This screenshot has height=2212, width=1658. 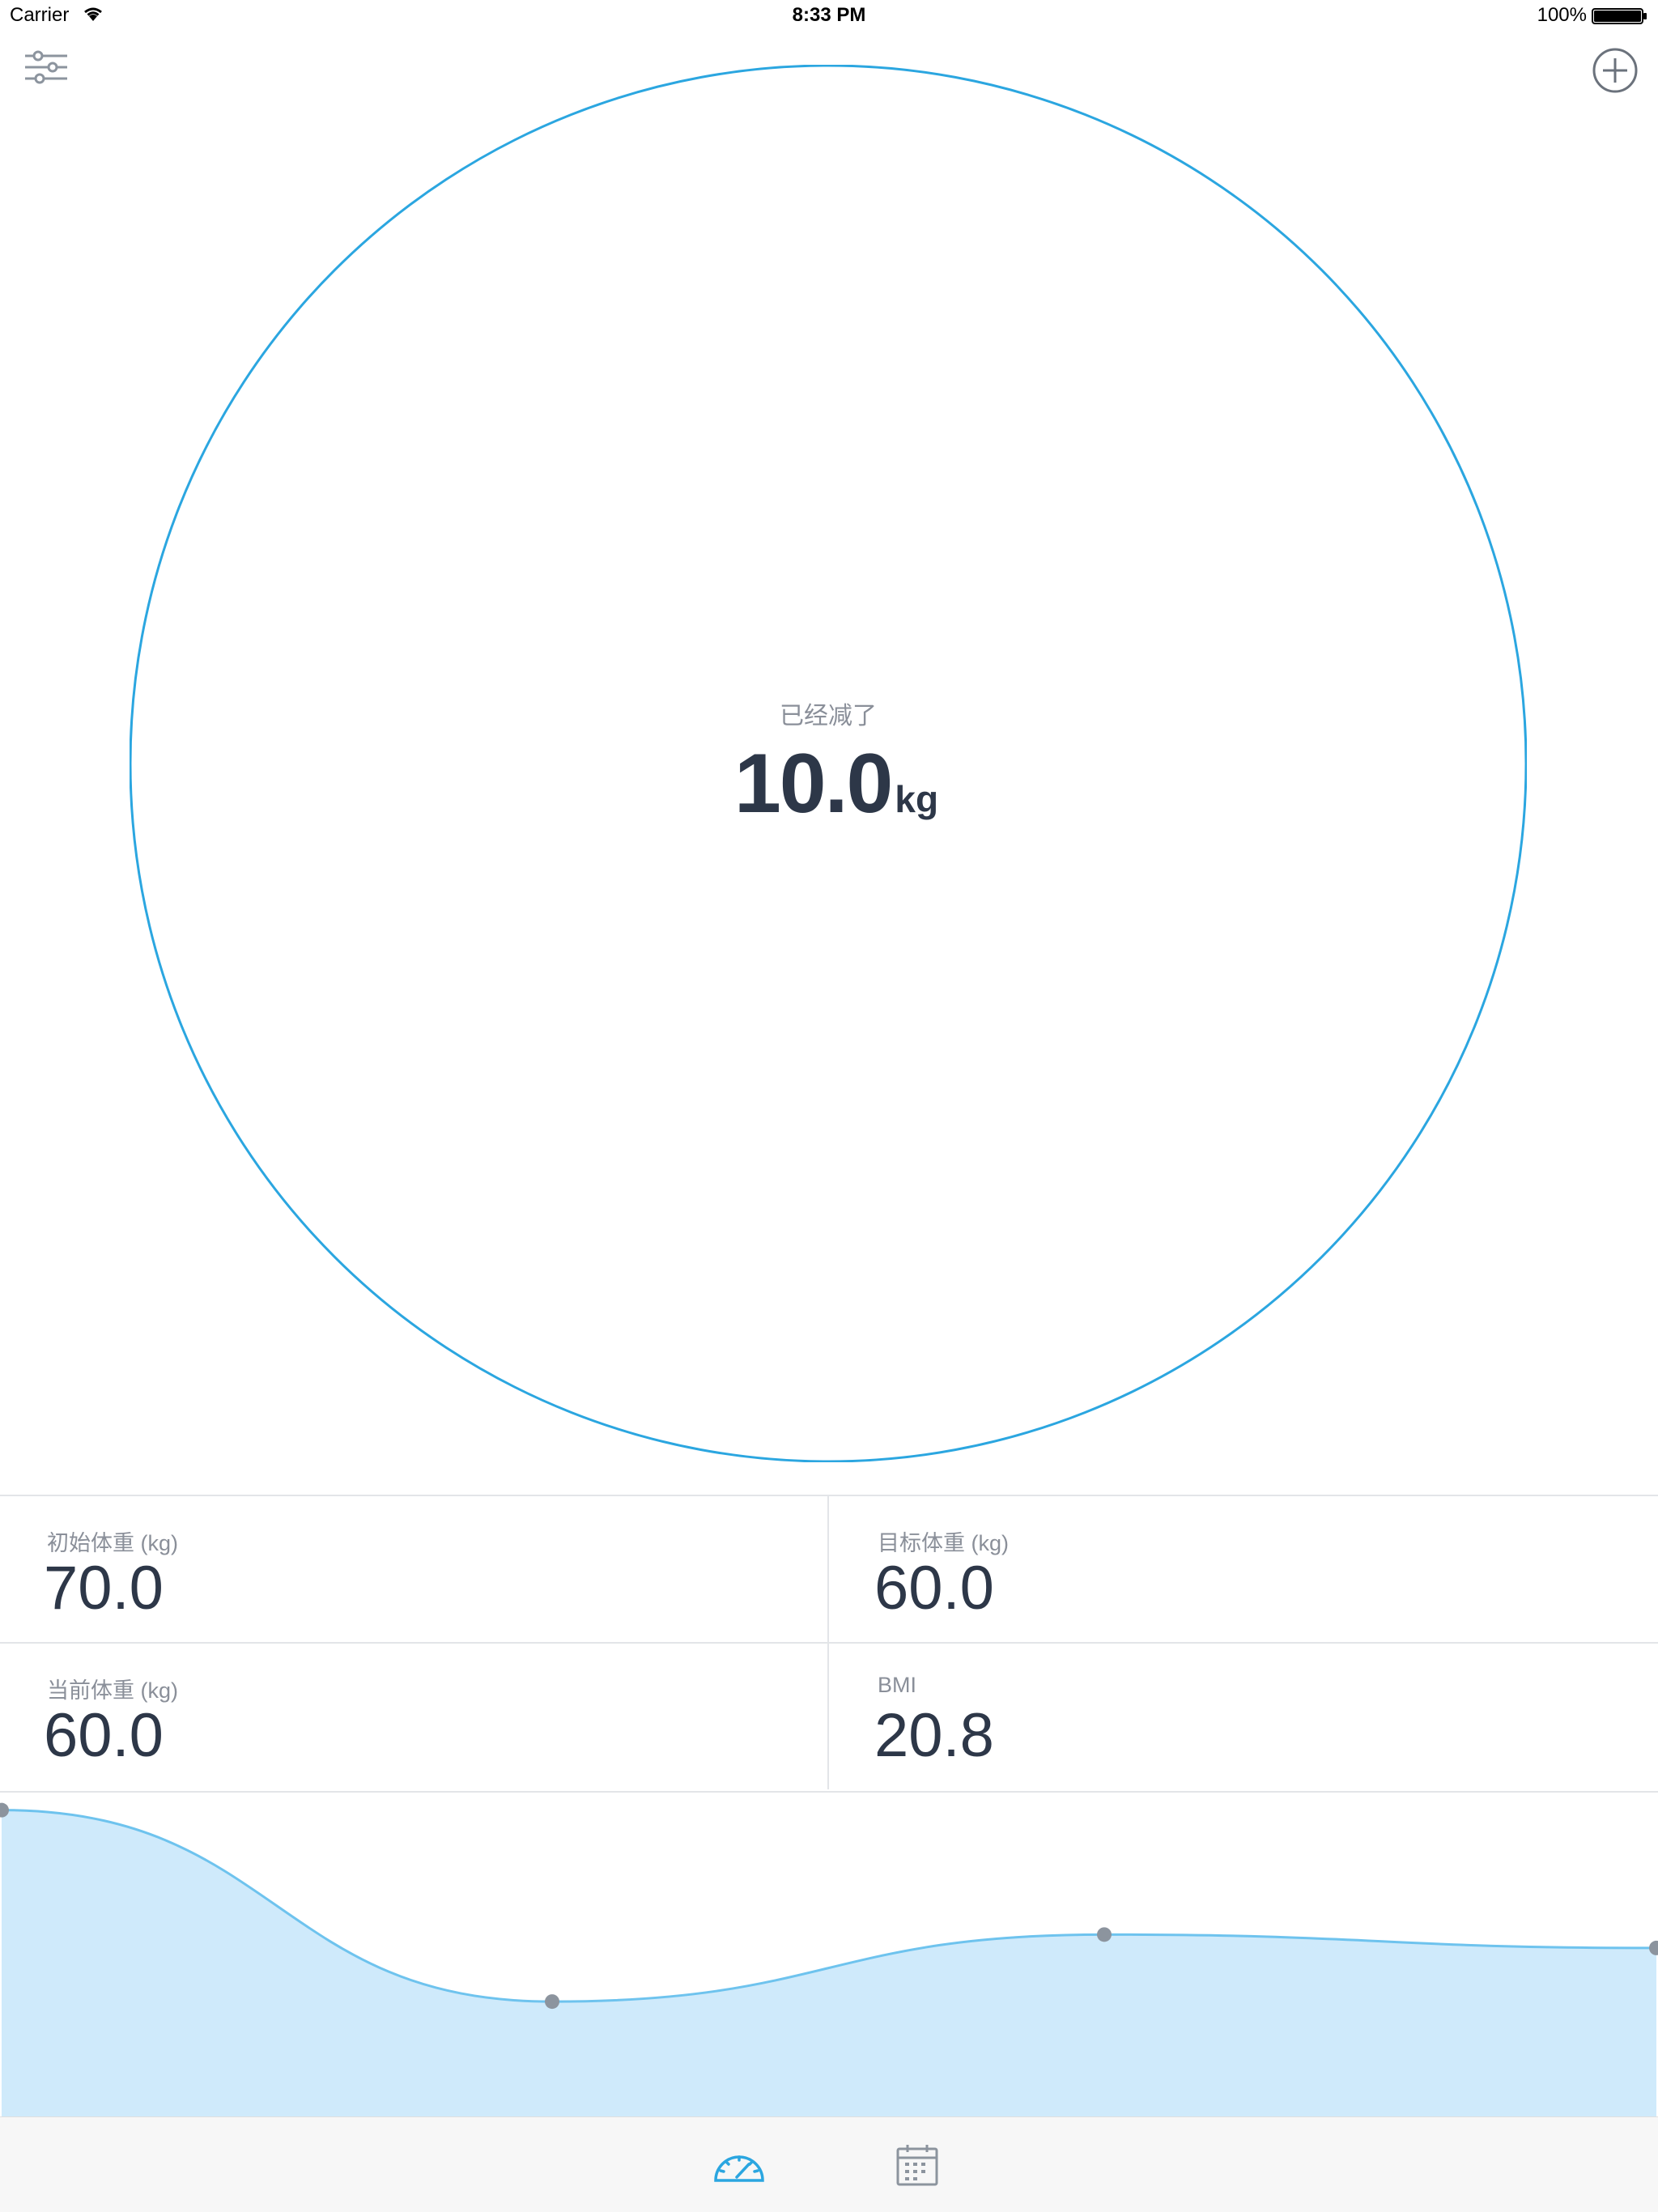 What do you see at coordinates (917, 799) in the screenshot?
I see `lost-unit: kg` at bounding box center [917, 799].